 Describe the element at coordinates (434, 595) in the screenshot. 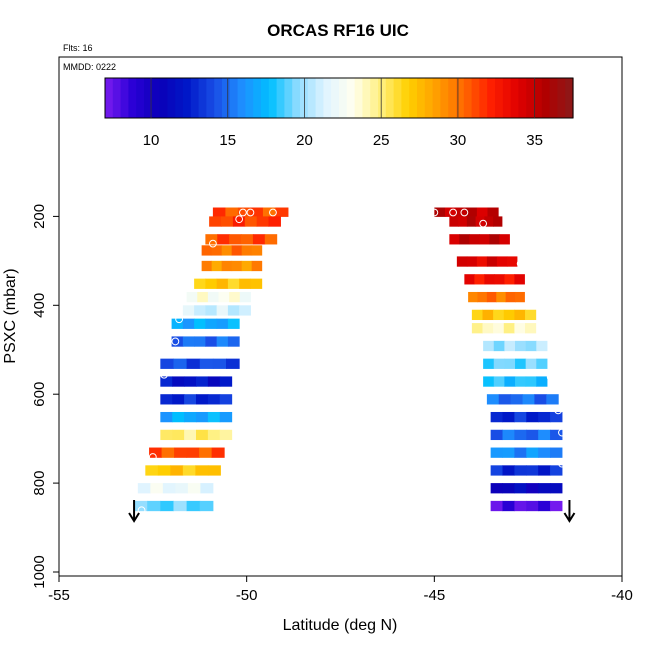

I see `x-tick-label: -45` at that location.